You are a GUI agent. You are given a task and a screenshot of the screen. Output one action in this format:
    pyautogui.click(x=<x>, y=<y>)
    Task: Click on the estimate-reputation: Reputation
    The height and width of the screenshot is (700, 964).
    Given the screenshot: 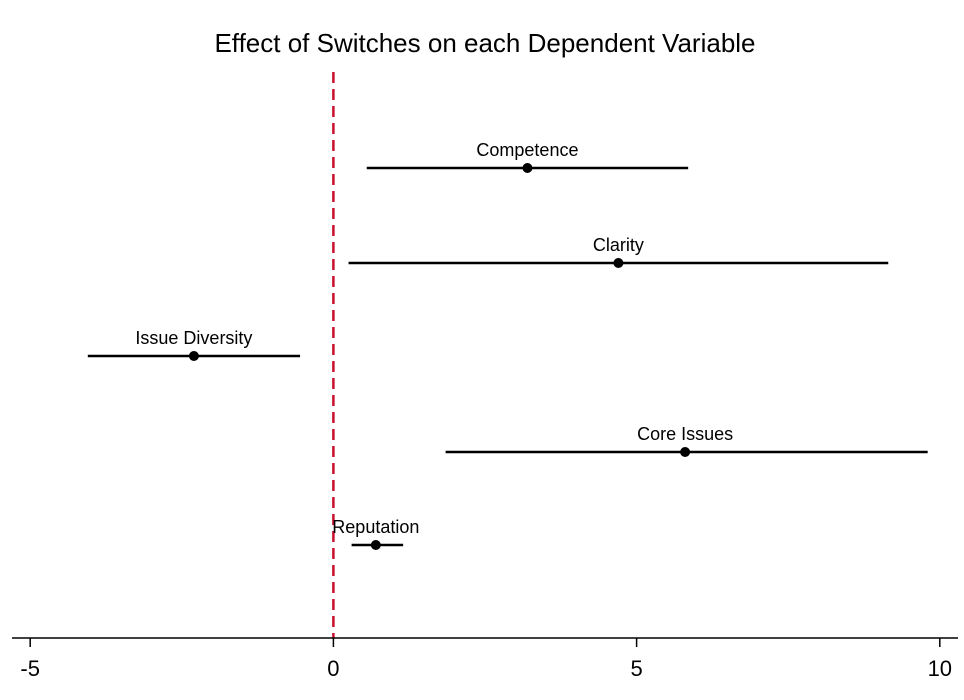 What is the action you would take?
    pyautogui.click(x=375, y=533)
    